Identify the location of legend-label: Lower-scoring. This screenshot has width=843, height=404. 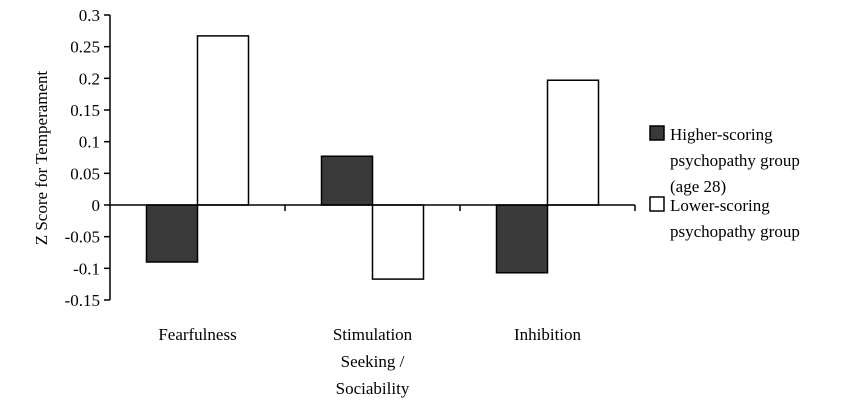
(720, 205).